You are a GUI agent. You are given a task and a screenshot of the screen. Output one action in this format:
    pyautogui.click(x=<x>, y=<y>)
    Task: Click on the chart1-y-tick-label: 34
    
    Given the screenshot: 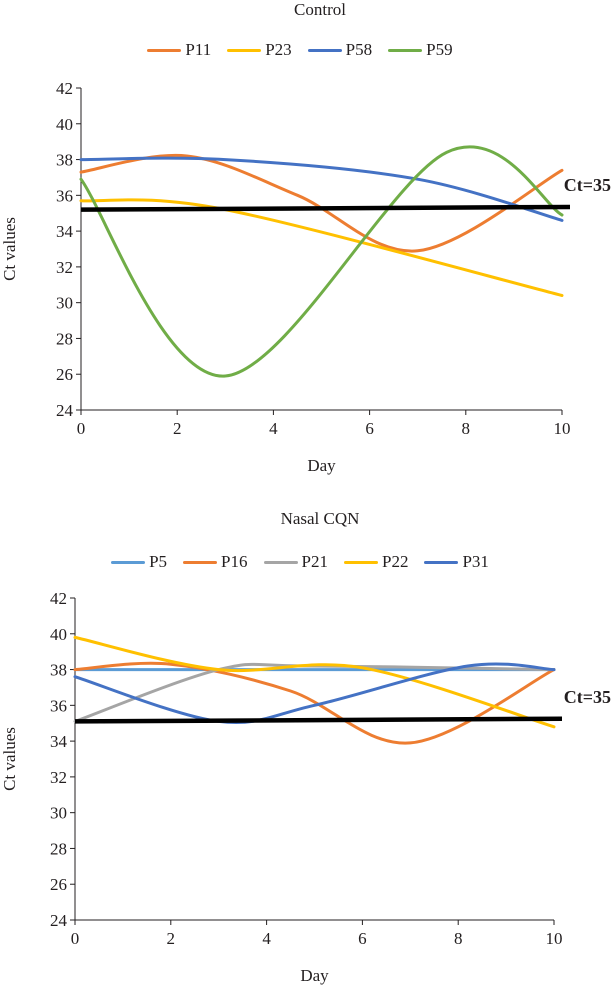 What is the action you would take?
    pyautogui.click(x=65, y=231)
    